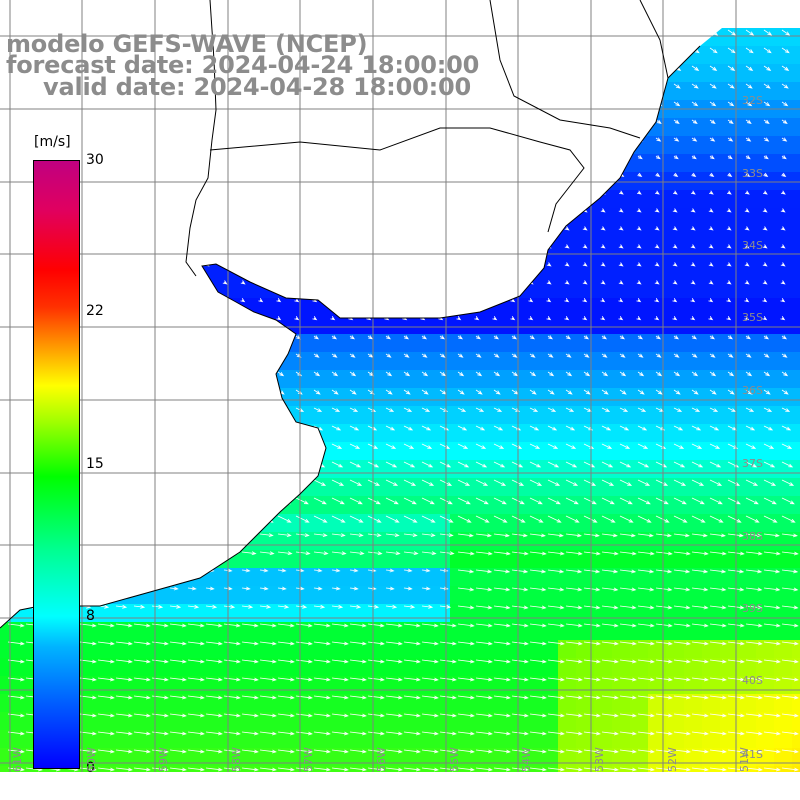  What do you see at coordinates (243, 65) in the screenshot?
I see `map-title-forecast-date: forecast date: 2024-04-24 18:00:00` at bounding box center [243, 65].